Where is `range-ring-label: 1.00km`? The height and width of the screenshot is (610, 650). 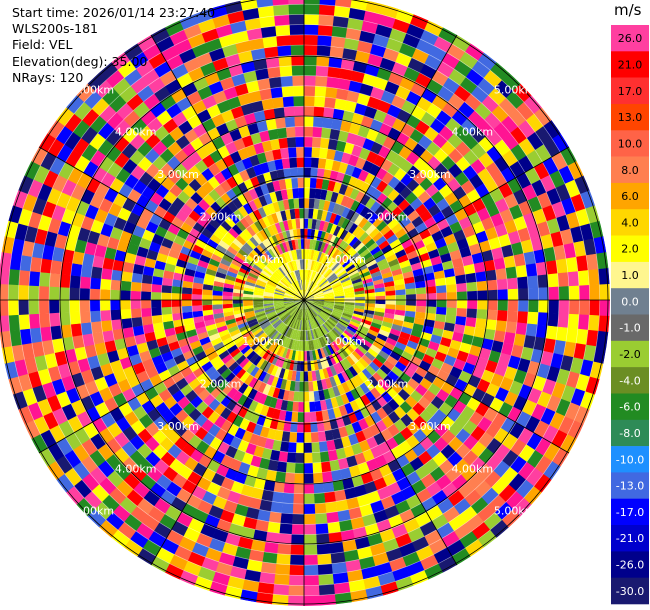
range-ring-label: 1.00km is located at coordinates (345, 259).